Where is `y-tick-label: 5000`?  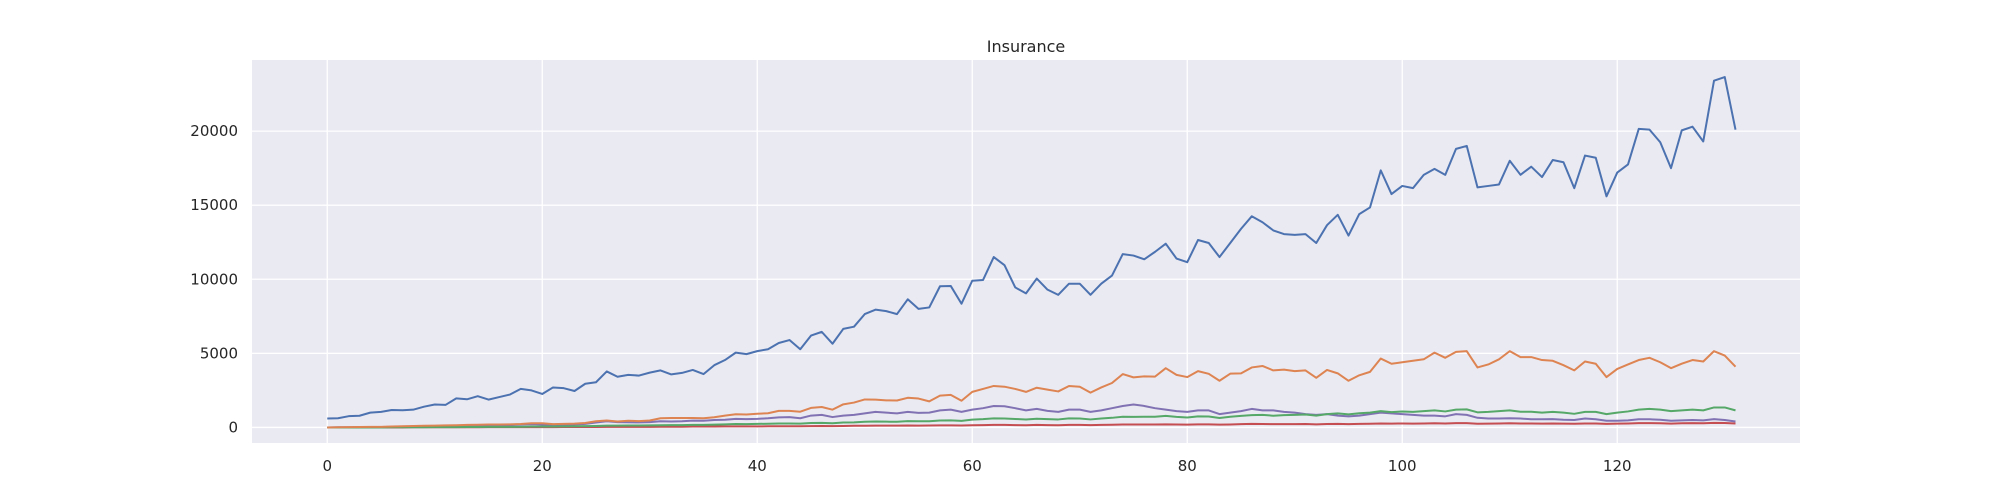
y-tick-label: 5000 is located at coordinates (219, 353).